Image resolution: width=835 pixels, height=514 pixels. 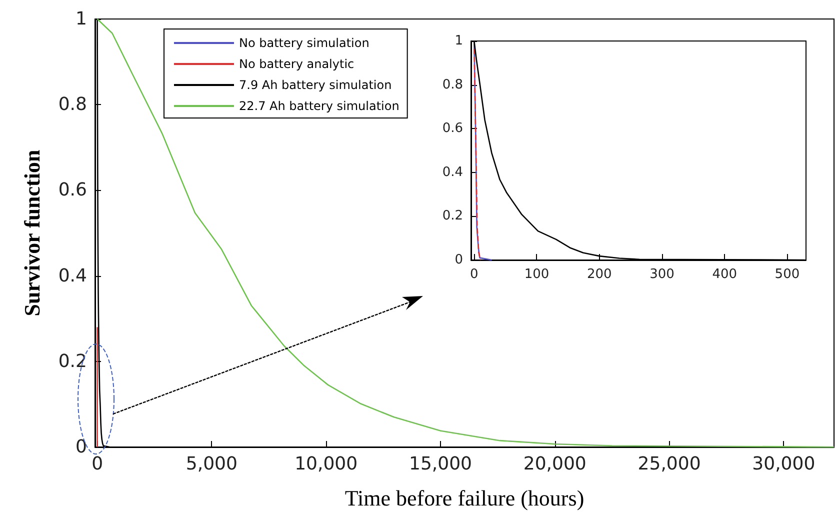 I want to click on x-tick-label: 25,000, so click(x=669, y=464).